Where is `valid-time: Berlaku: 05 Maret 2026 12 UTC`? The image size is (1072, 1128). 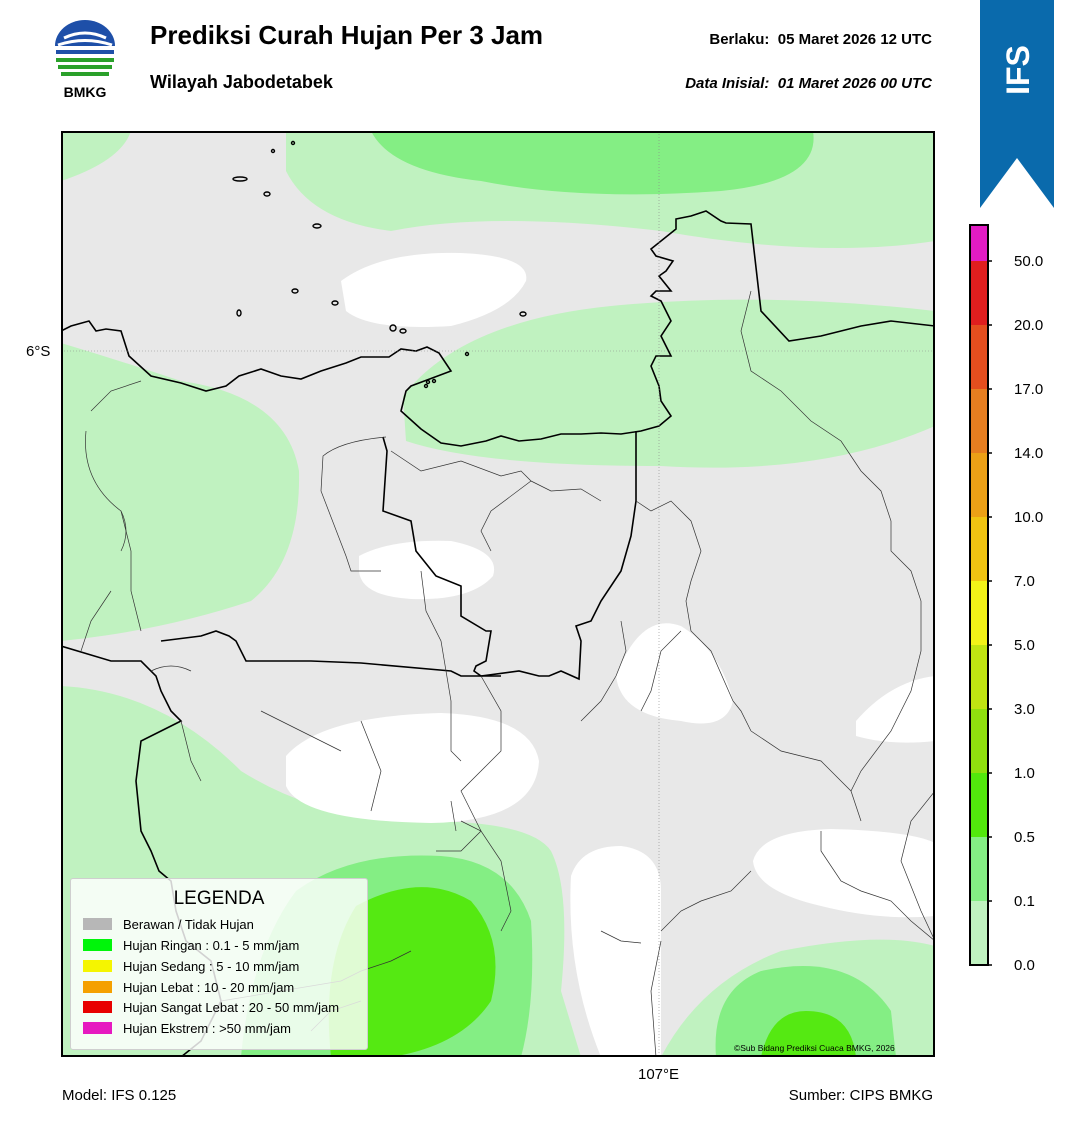 valid-time: Berlaku: 05 Maret 2026 12 UTC is located at coordinates (820, 39).